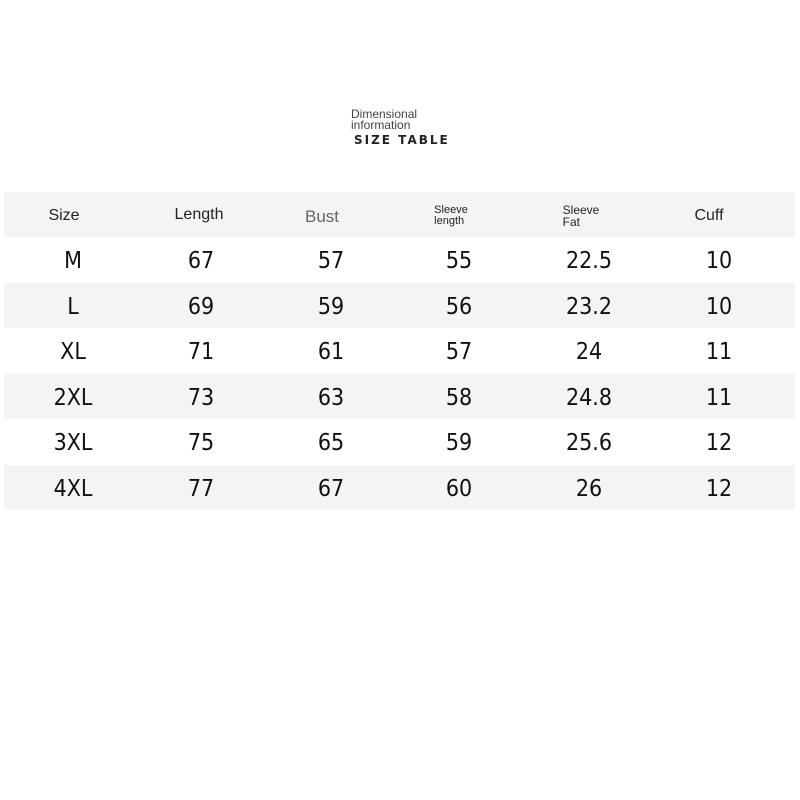 The width and height of the screenshot is (800, 800). I want to click on cell-size: M, so click(73, 261).